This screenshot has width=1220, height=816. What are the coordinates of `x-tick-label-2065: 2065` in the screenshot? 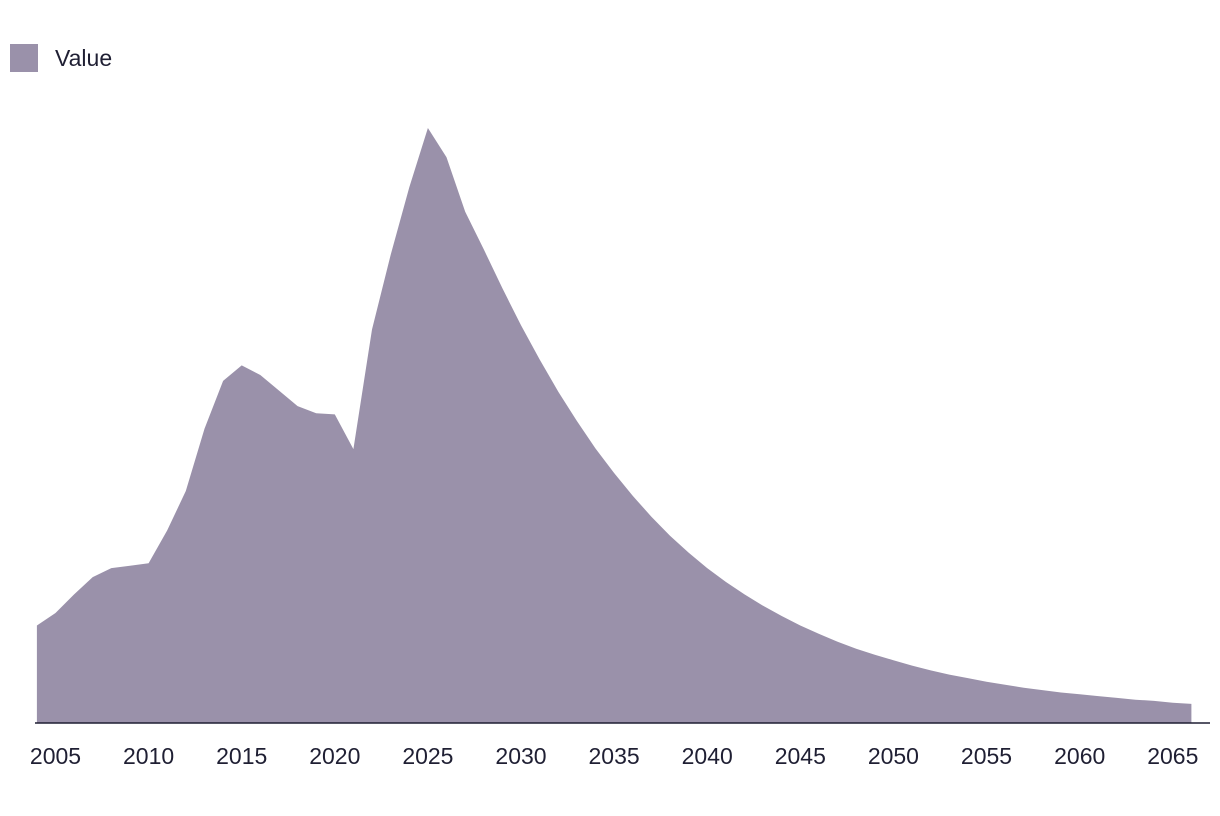 It's located at (1172, 756).